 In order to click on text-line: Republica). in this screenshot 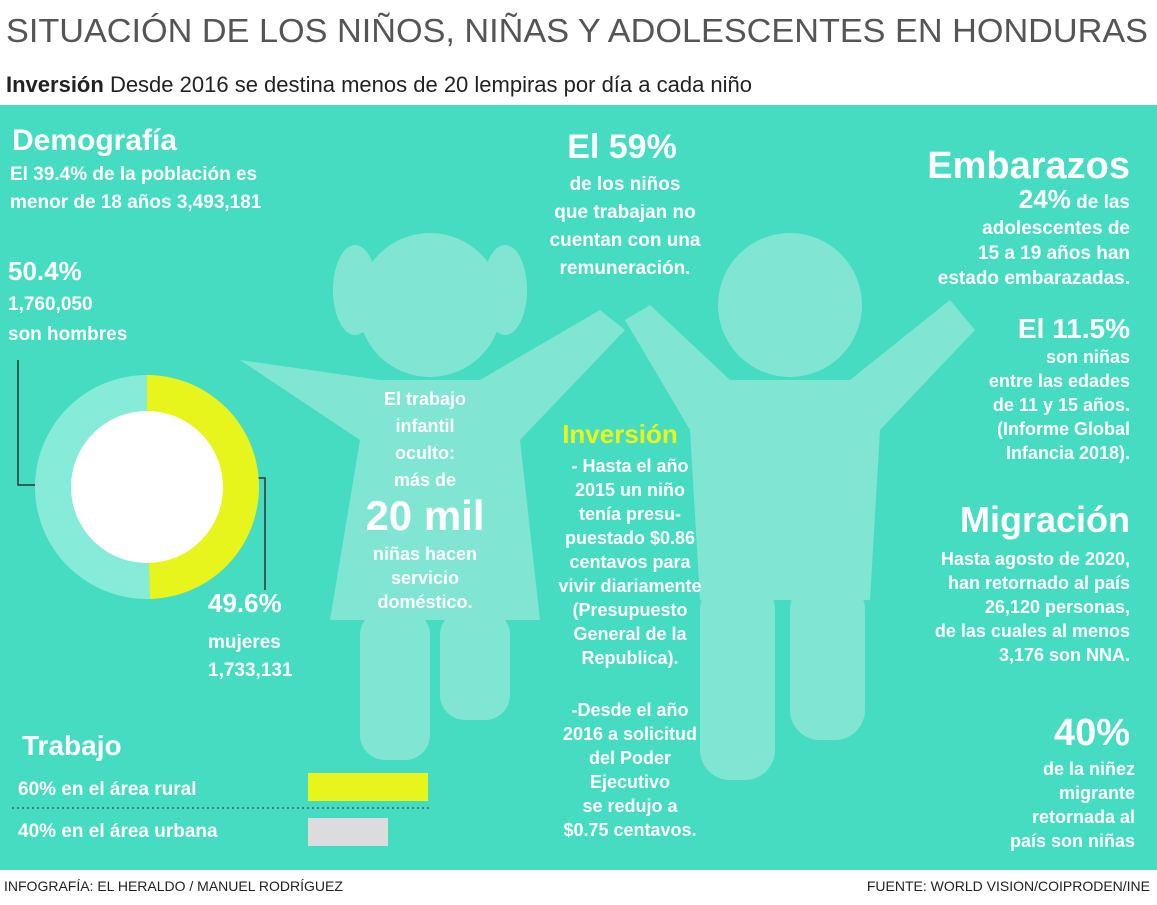, I will do `click(629, 658)`.